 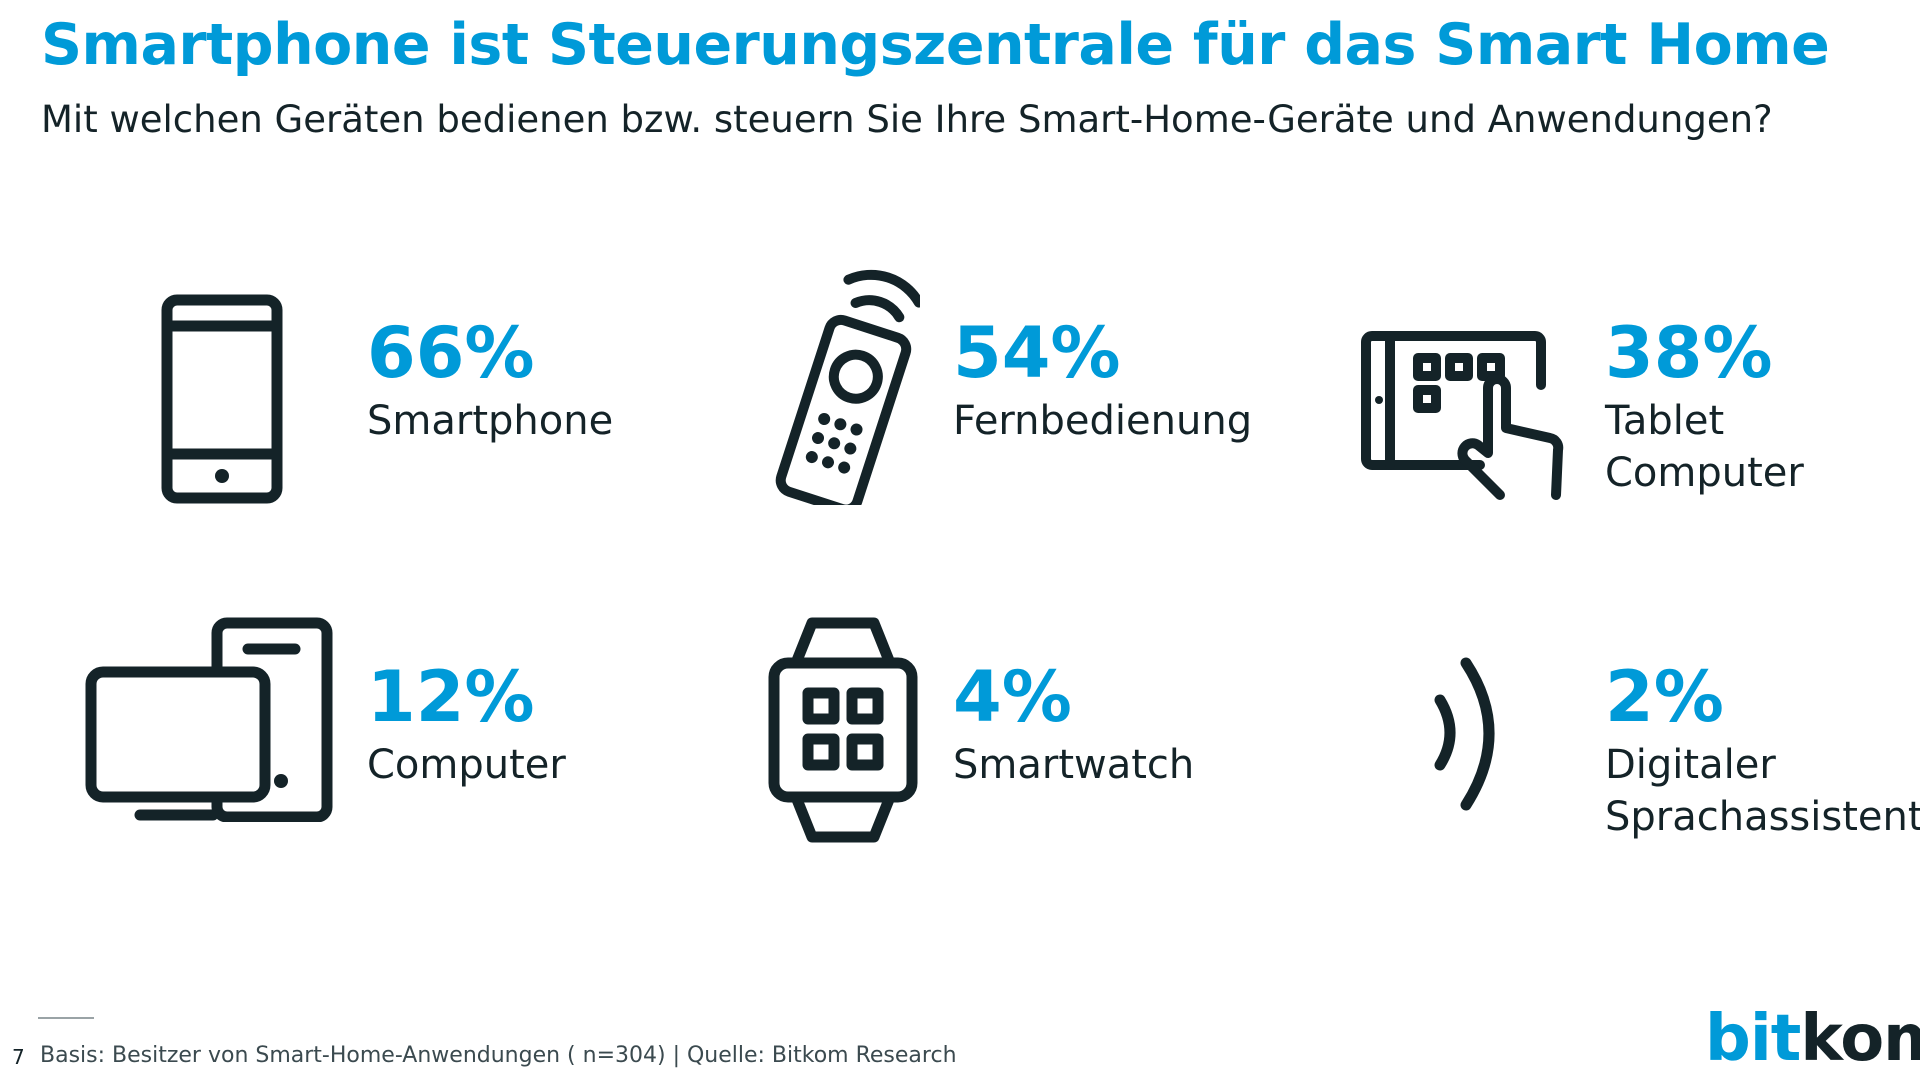 I want to click on voice-assistant-icon, so click(x=1470, y=735).